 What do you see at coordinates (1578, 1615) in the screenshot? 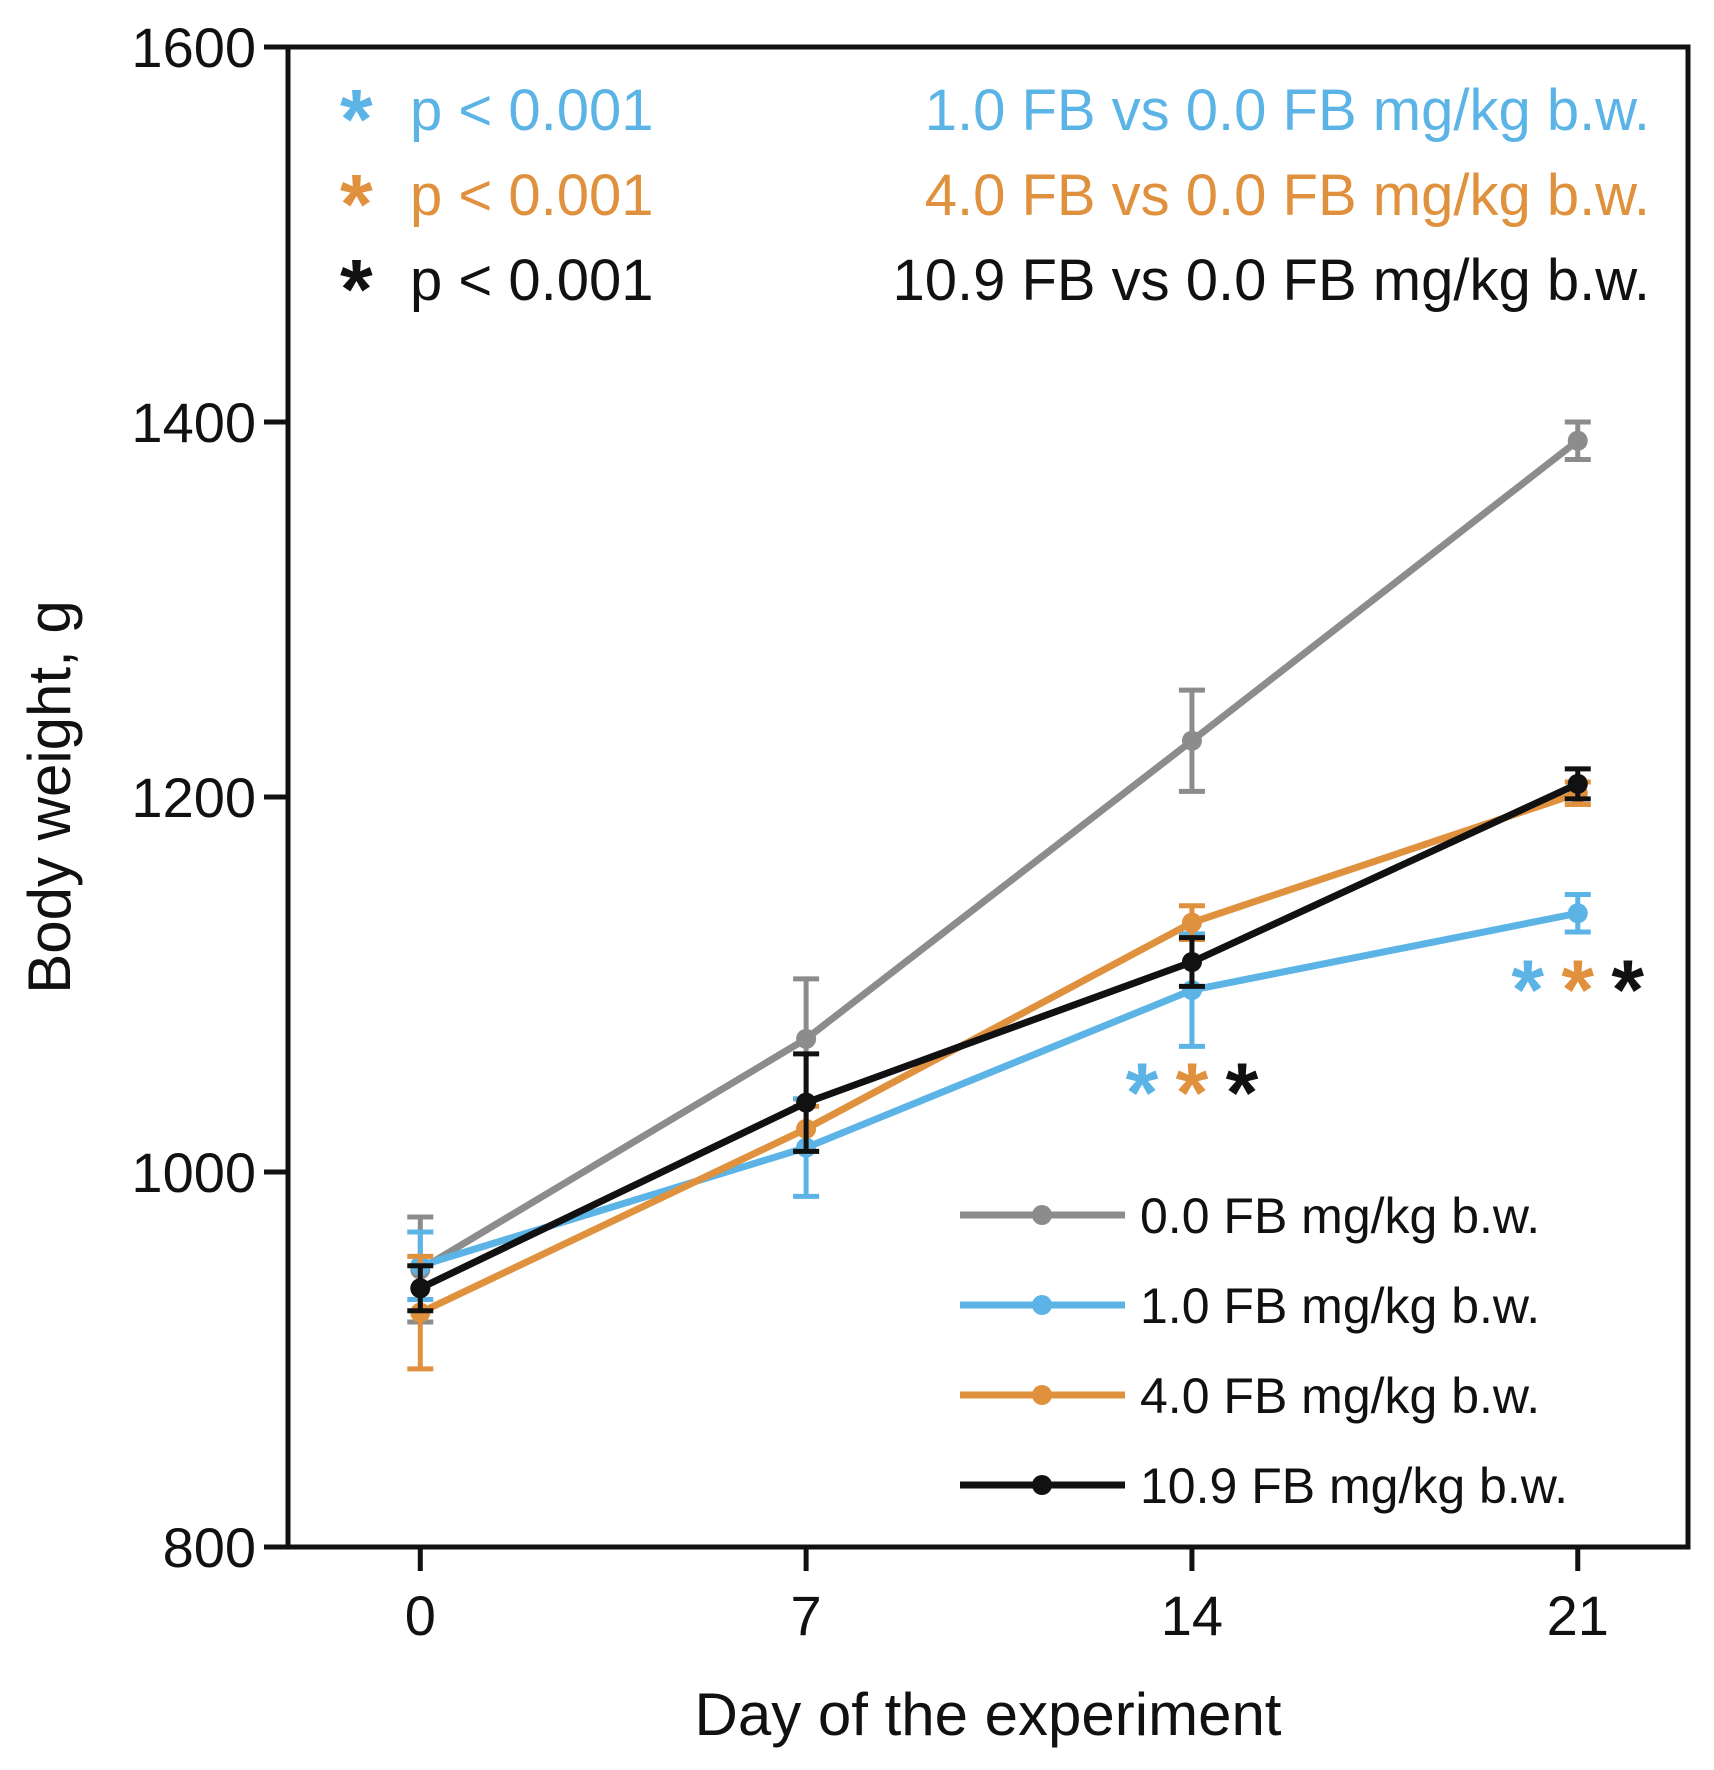
I see `x-tick-label: 21` at bounding box center [1578, 1615].